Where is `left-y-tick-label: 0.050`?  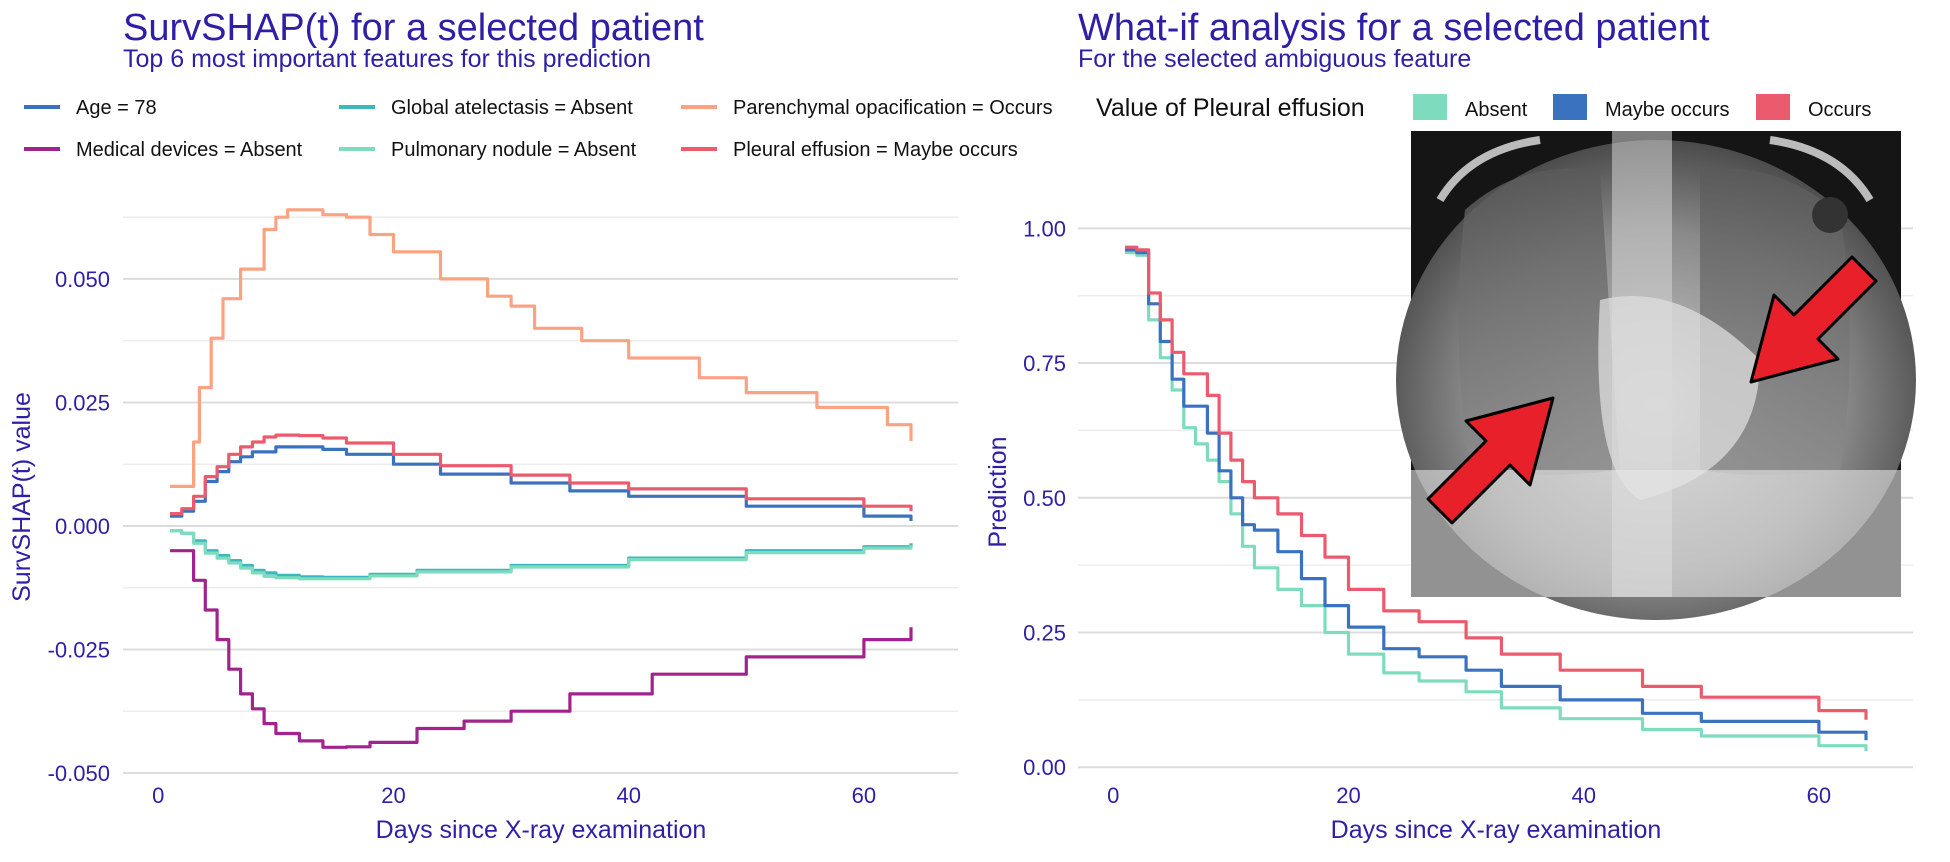 left-y-tick-label: 0.050 is located at coordinates (82, 279).